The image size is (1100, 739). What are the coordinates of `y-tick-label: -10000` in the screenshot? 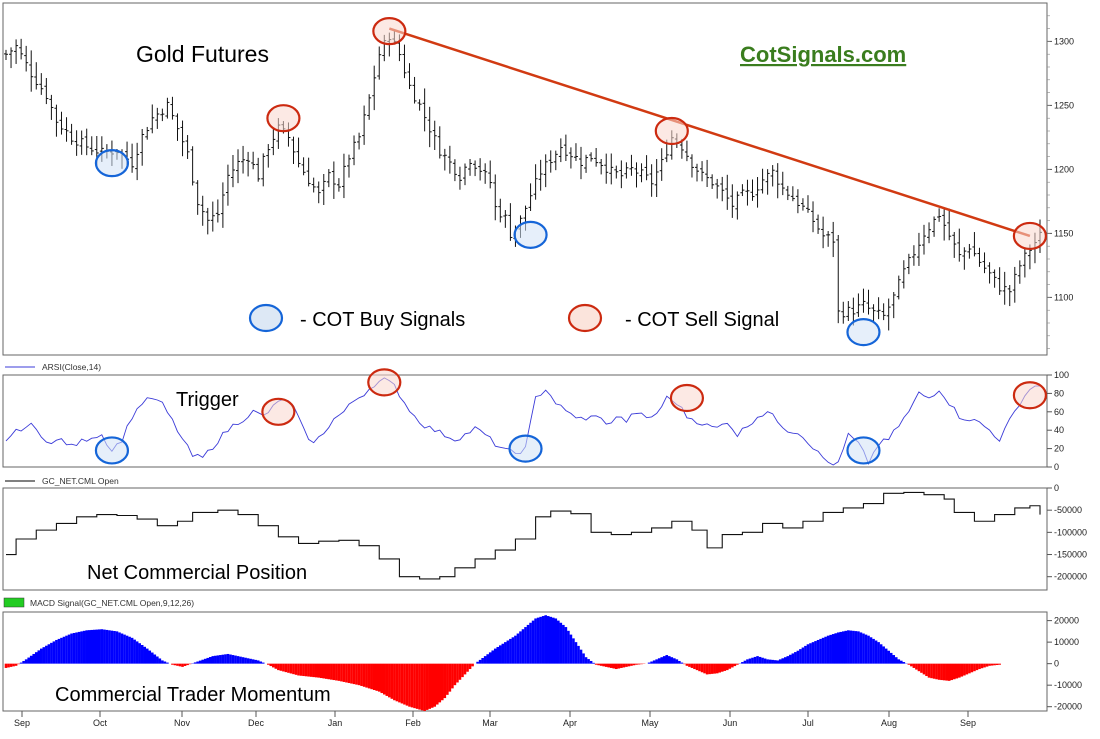 It's located at (1068, 685).